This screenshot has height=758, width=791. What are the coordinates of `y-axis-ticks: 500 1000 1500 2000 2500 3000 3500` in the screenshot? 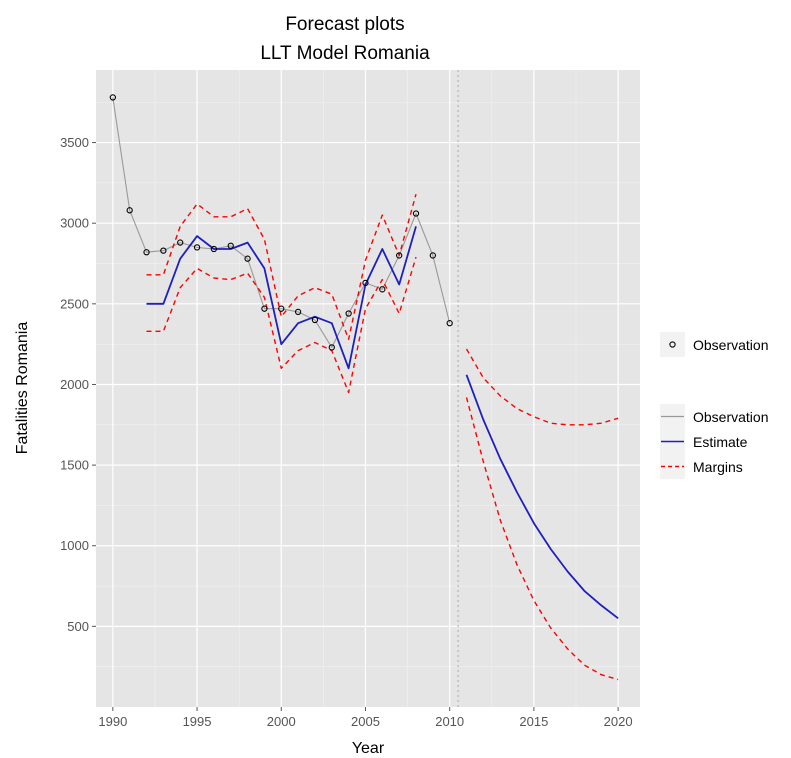 It's located at (78, 384).